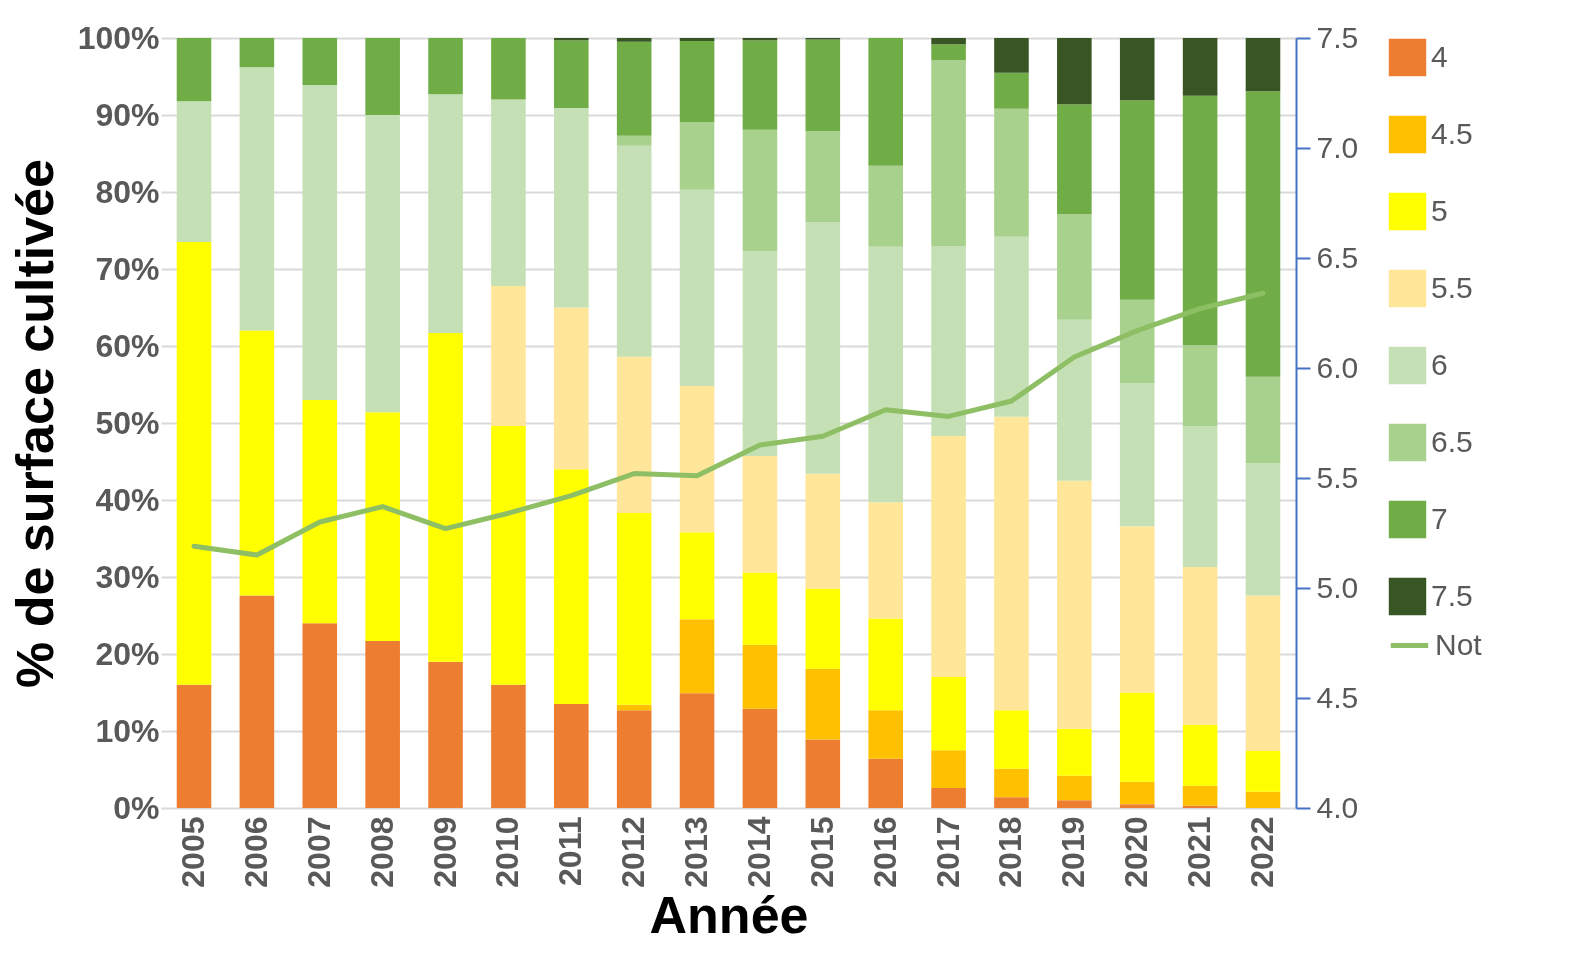 This screenshot has width=1580, height=972. Describe the element at coordinates (127, 499) in the screenshot. I see `y-tick-label: 40%` at that location.